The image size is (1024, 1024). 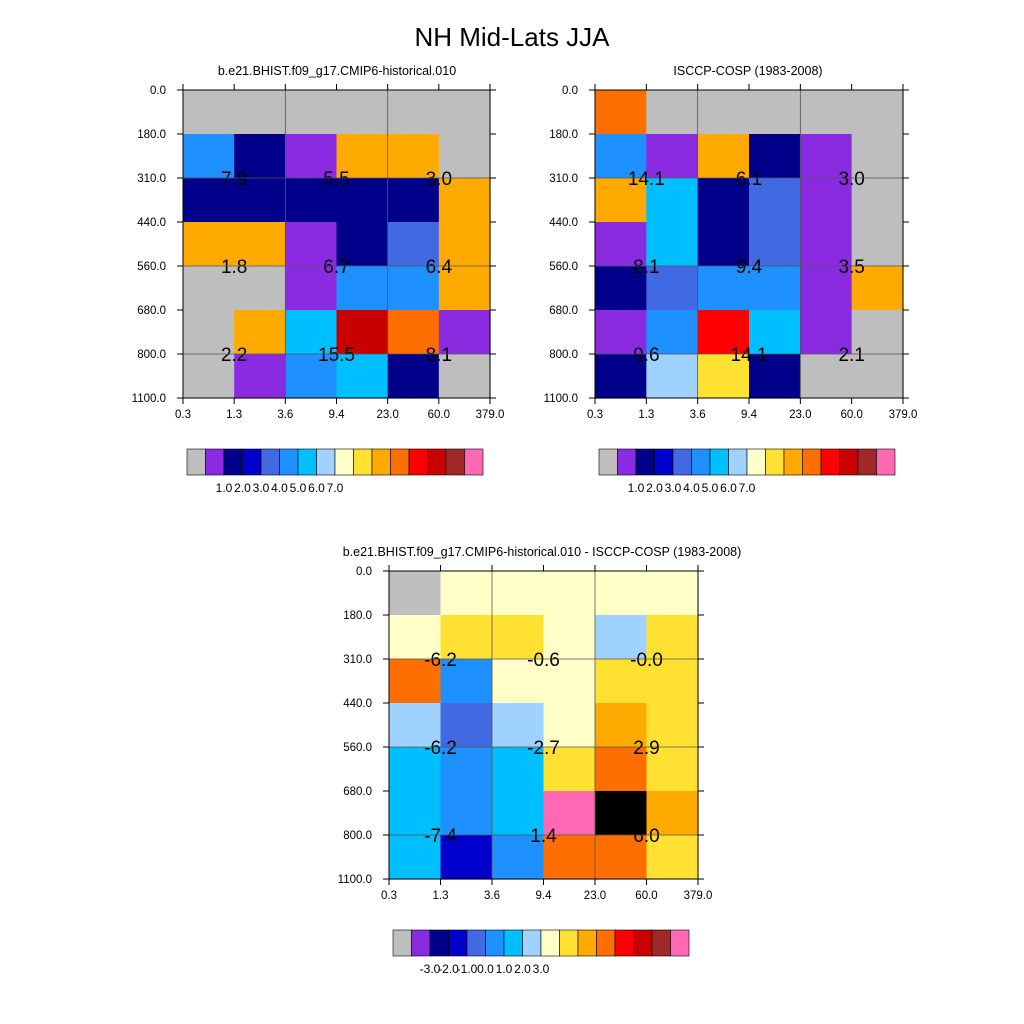 I want to click on cell-value-label: 14.1, so click(x=749, y=355).